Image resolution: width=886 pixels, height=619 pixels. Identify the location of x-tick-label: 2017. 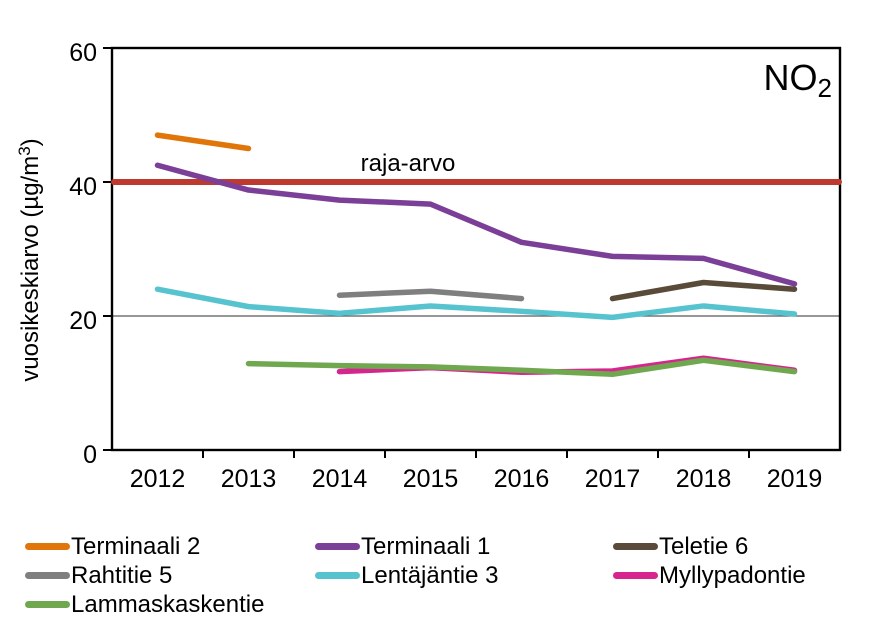
(613, 479).